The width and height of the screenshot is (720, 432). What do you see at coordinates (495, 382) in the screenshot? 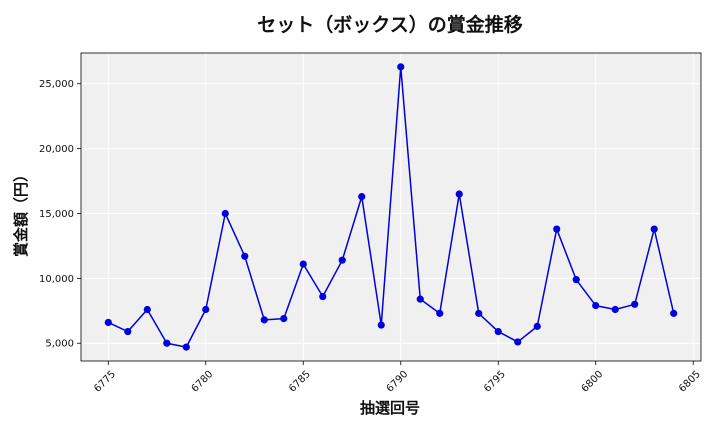
I see `x-tick-label: 6795` at bounding box center [495, 382].